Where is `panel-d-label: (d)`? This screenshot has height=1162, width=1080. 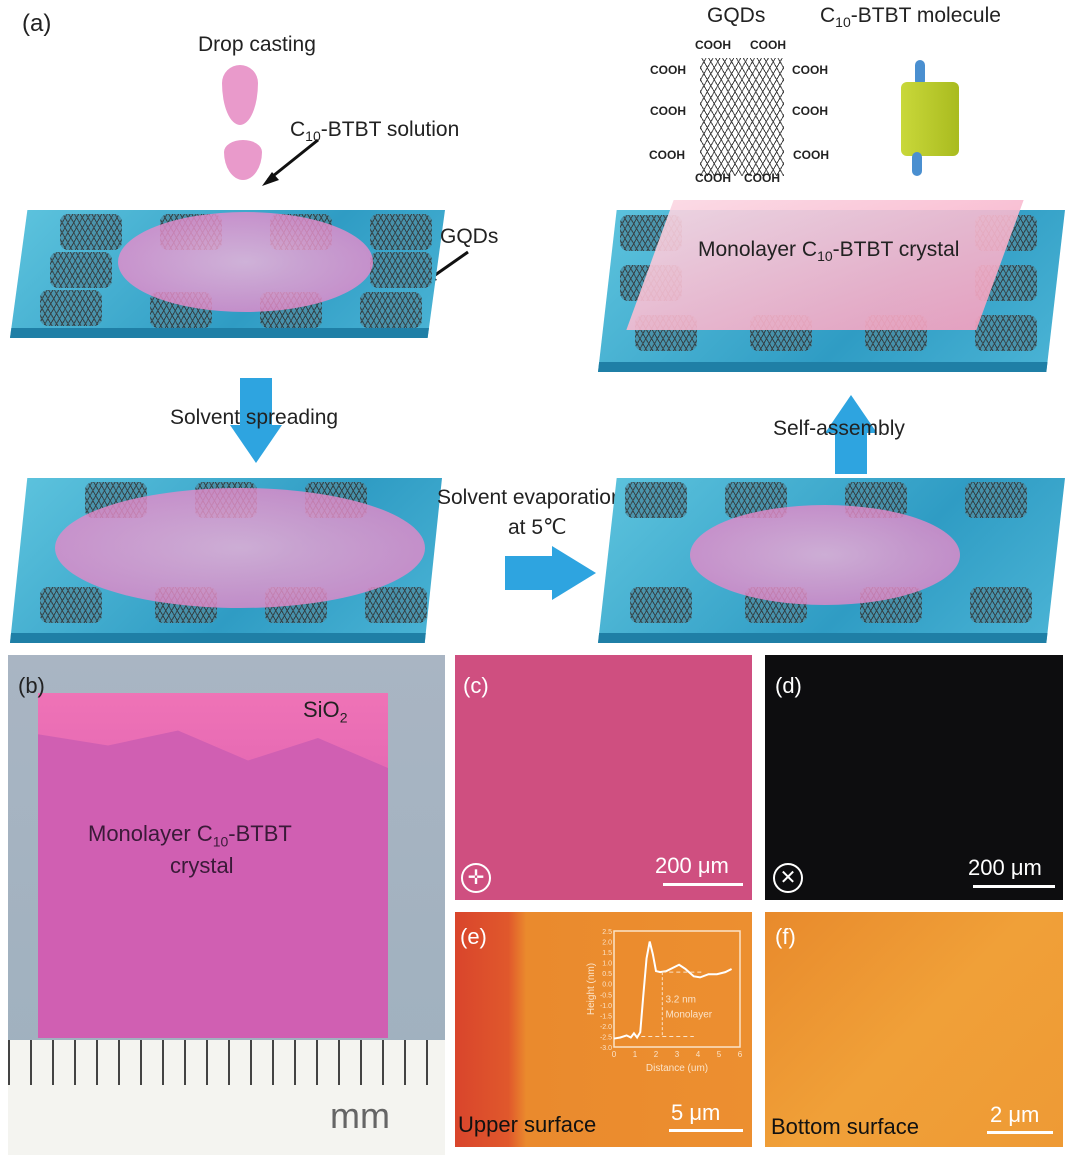 panel-d-label: (d) is located at coordinates (788, 685).